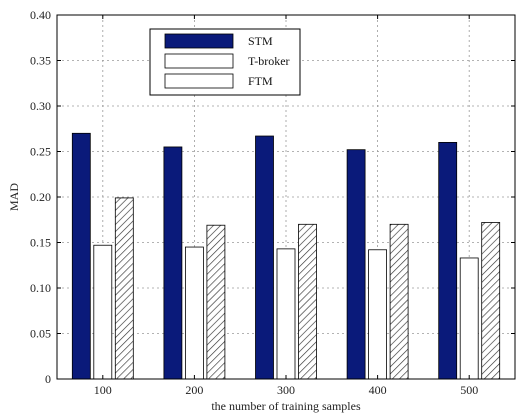 This screenshot has width=517, height=418. What do you see at coordinates (260, 41) in the screenshot?
I see `legend-label: STM` at bounding box center [260, 41].